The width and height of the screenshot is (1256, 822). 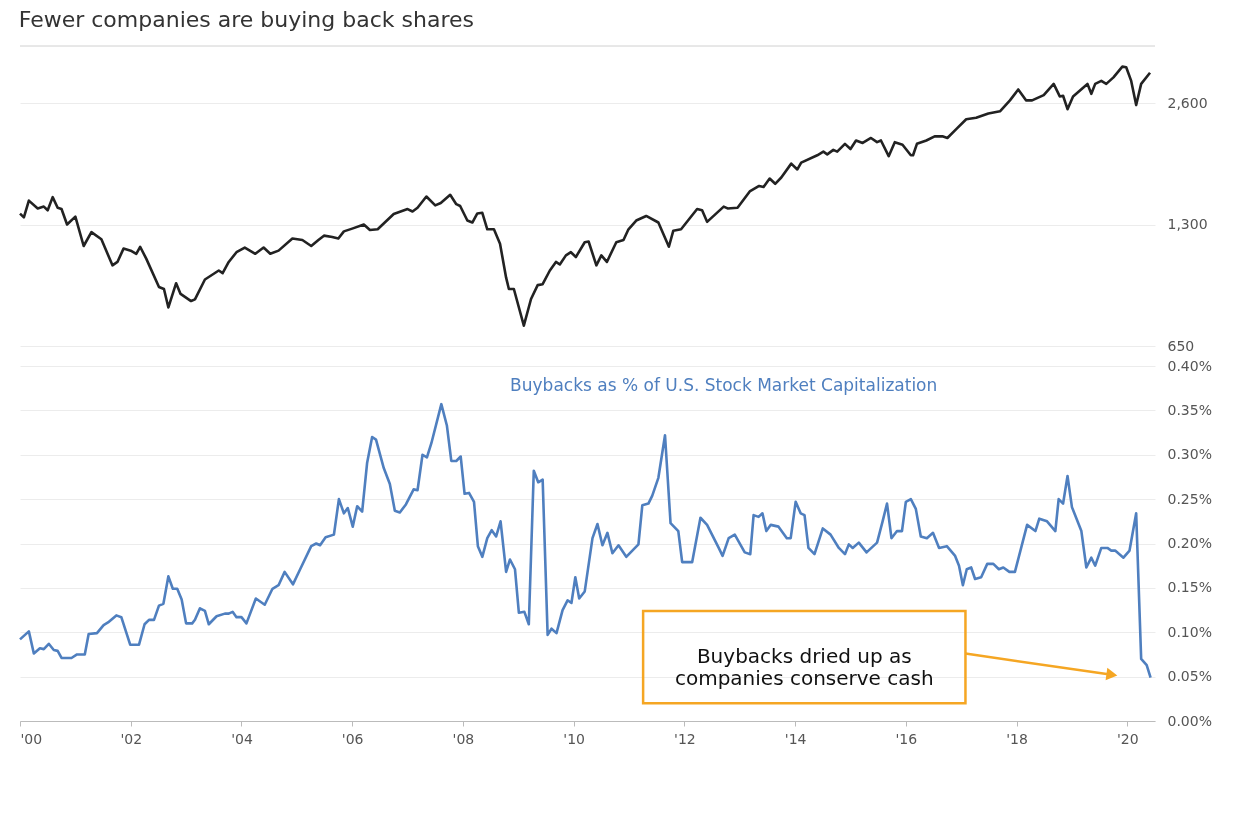 What do you see at coordinates (795, 738) in the screenshot?
I see `x-tick-label: '14` at bounding box center [795, 738].